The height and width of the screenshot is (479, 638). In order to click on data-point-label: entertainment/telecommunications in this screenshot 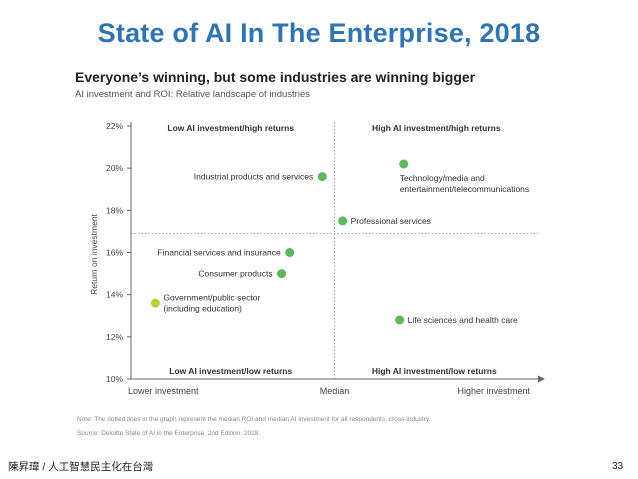, I will do `click(464, 189)`.